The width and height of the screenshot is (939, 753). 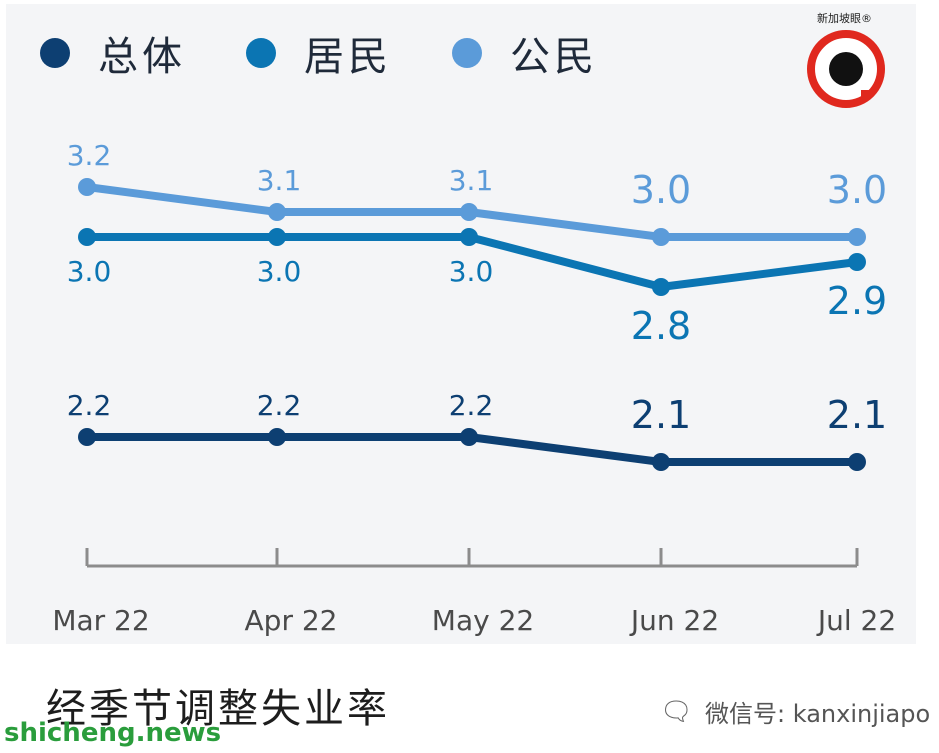 I want to click on legend-item-citizen: 公民, so click(x=525, y=53).